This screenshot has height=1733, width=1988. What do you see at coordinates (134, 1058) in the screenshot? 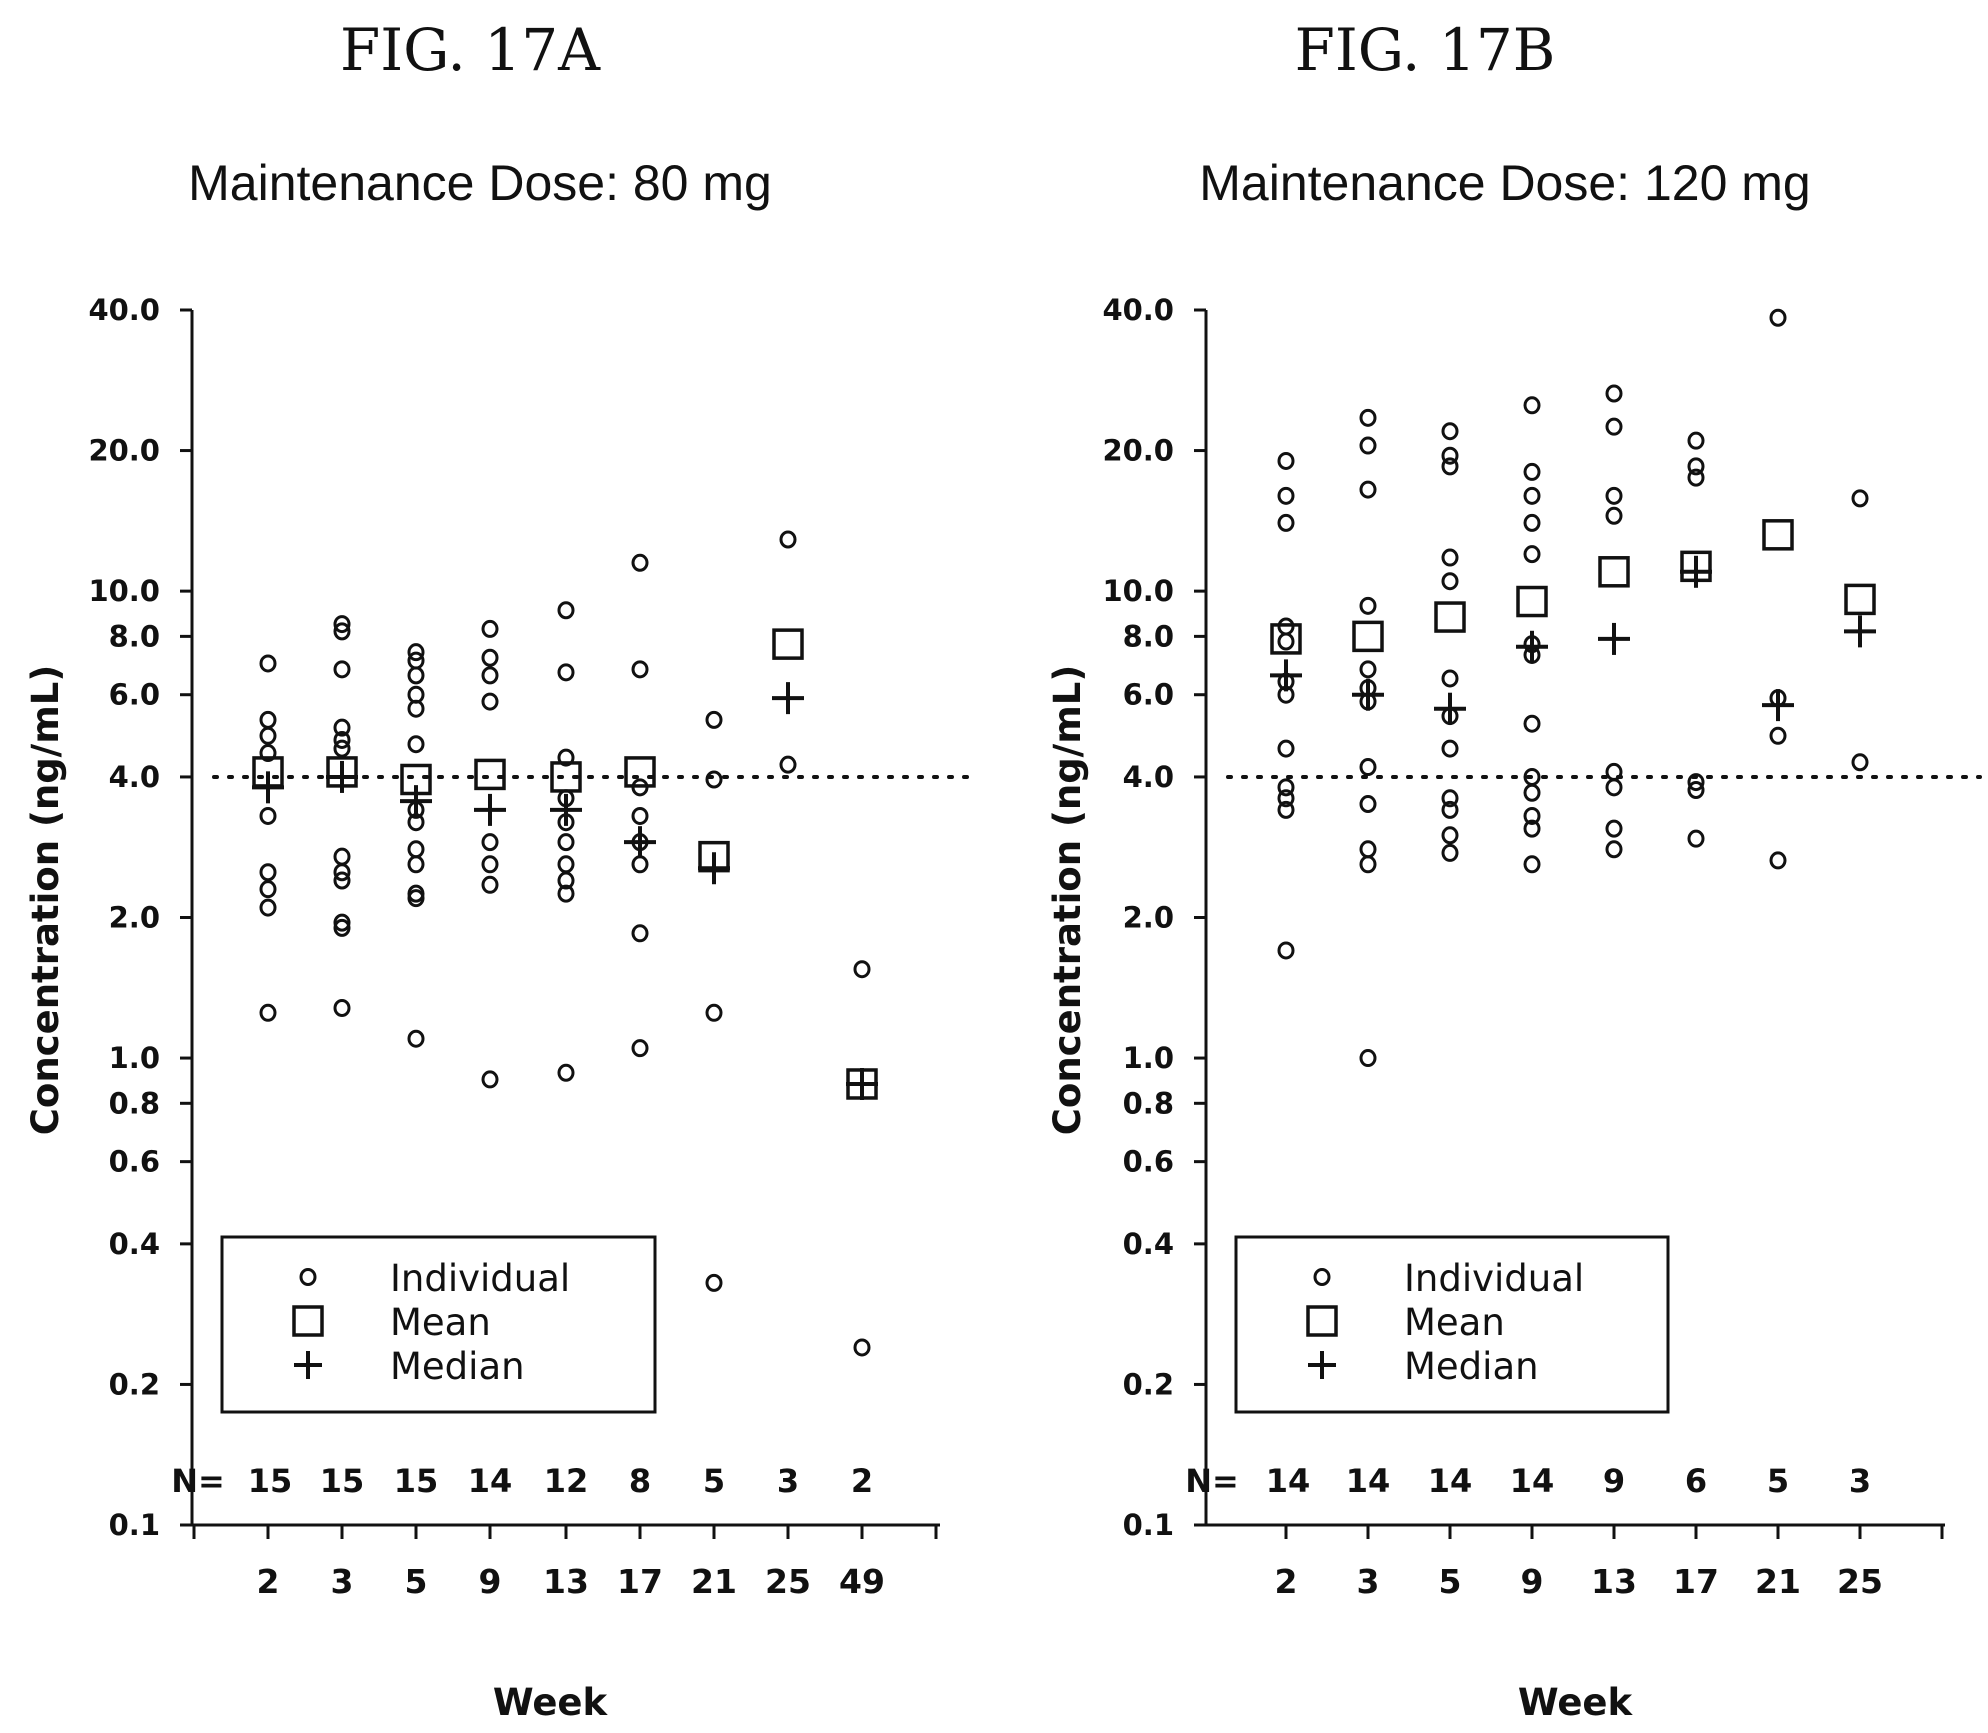
I see `y-tick-label-a: 1.0` at bounding box center [134, 1058].